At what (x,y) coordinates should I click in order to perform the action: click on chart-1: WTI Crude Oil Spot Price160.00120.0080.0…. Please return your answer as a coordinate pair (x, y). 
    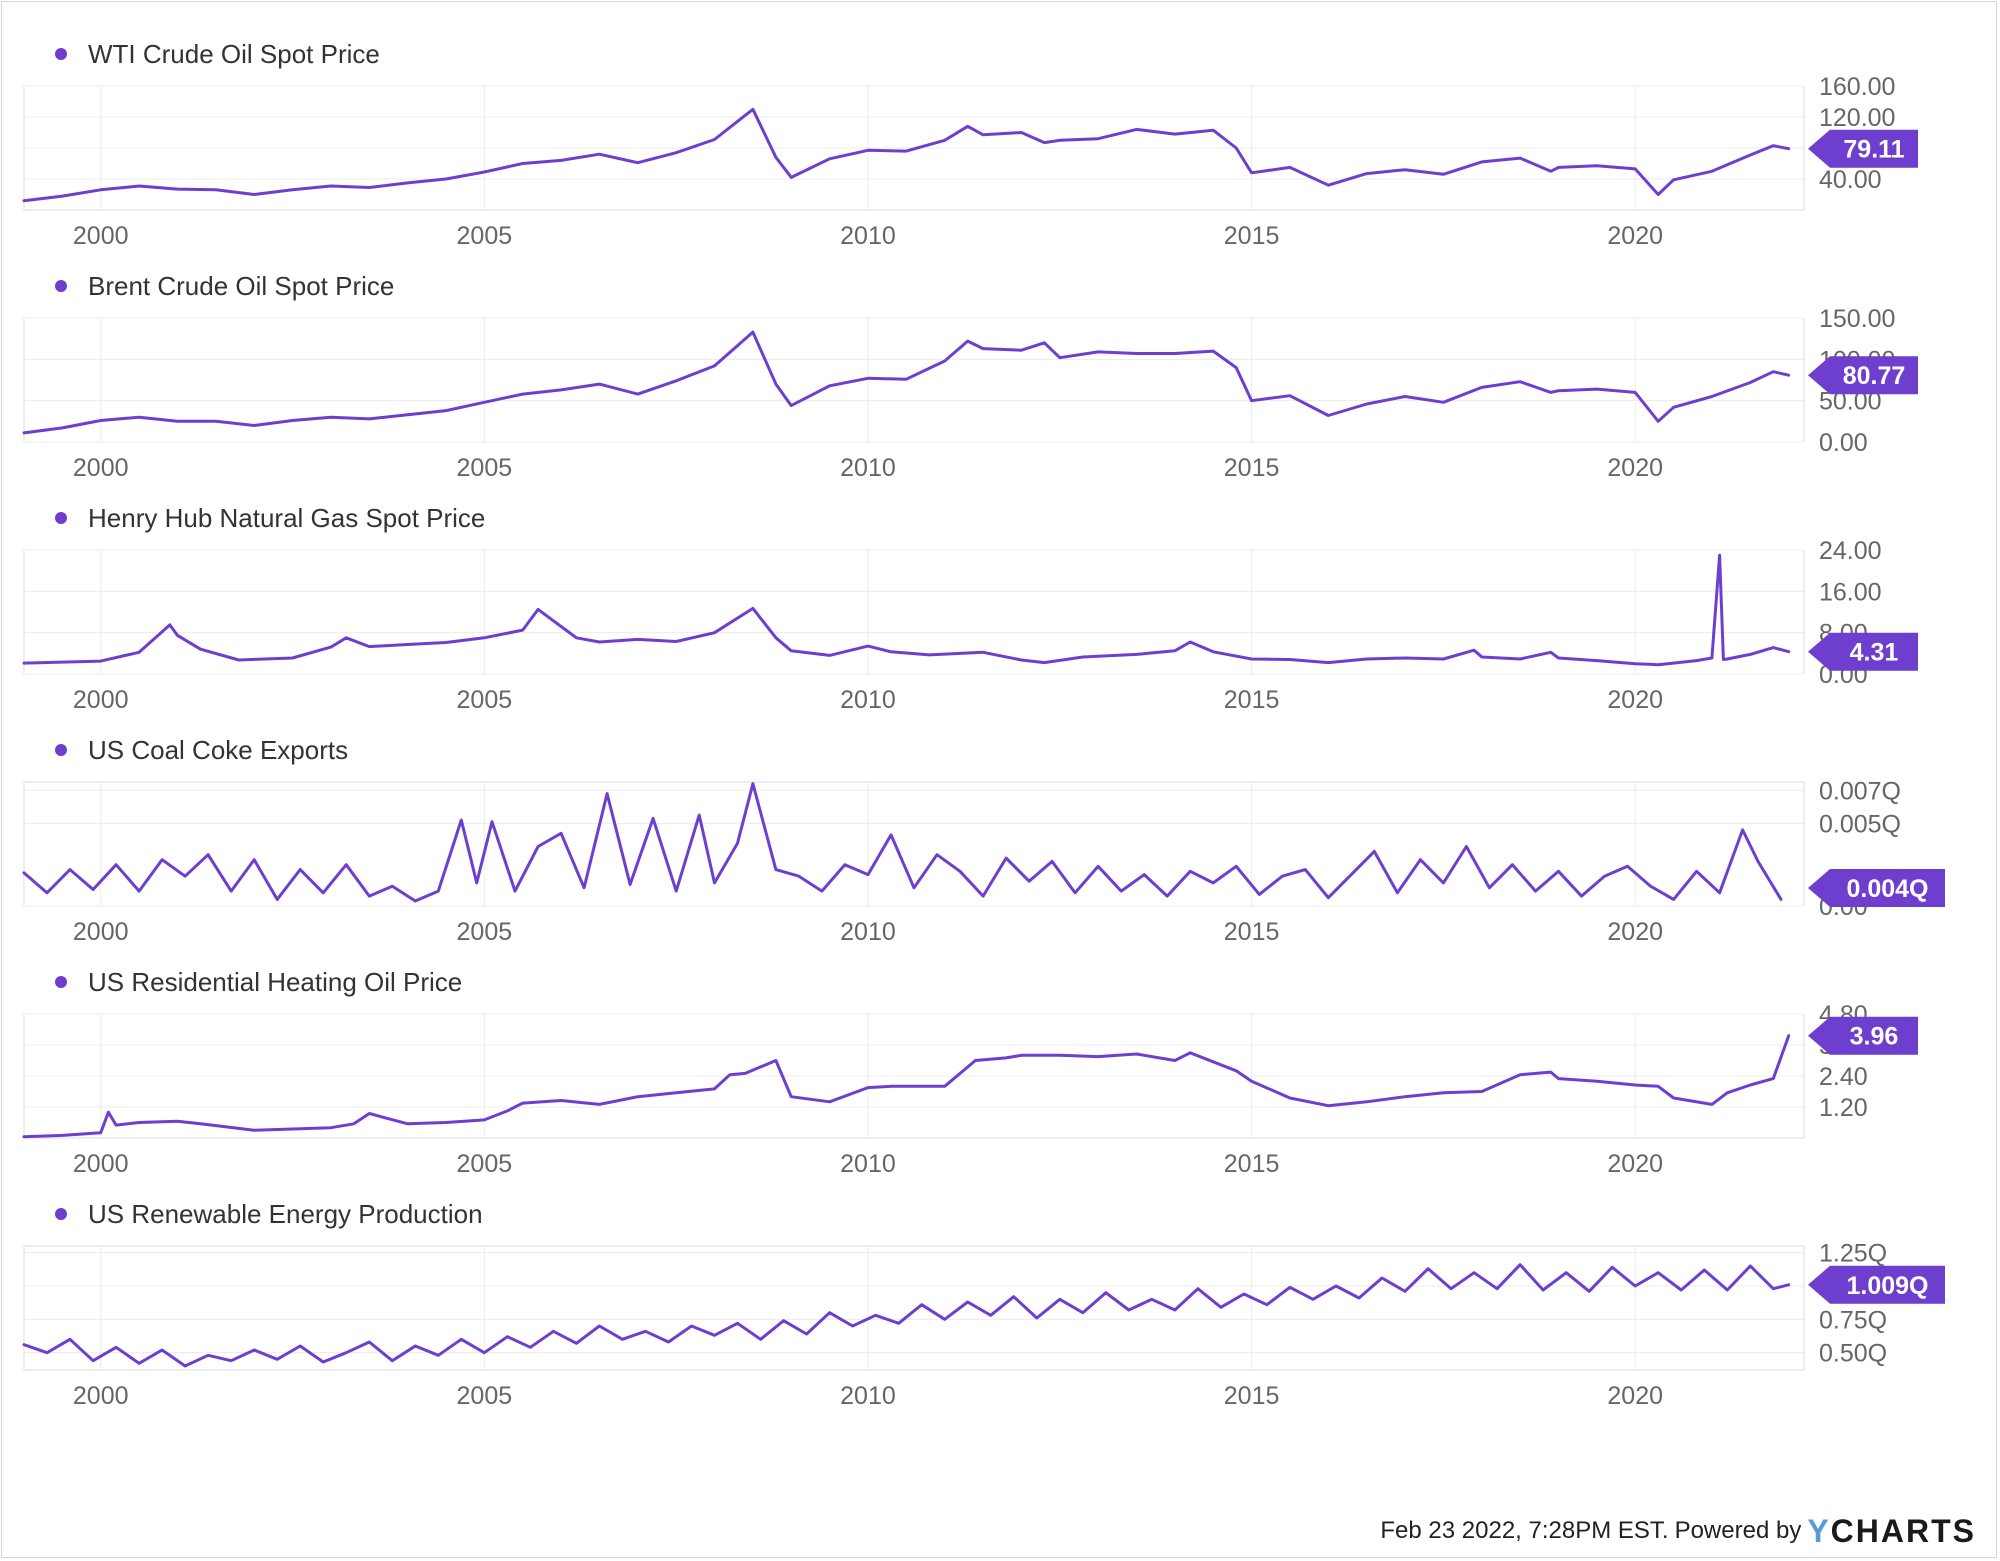
    Looking at the image, I should click on (970, 144).